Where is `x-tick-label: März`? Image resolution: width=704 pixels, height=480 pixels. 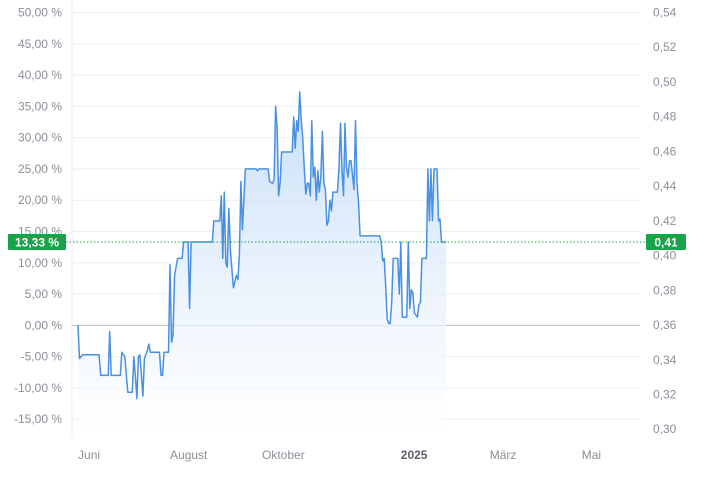 x-tick-label: März is located at coordinates (503, 455).